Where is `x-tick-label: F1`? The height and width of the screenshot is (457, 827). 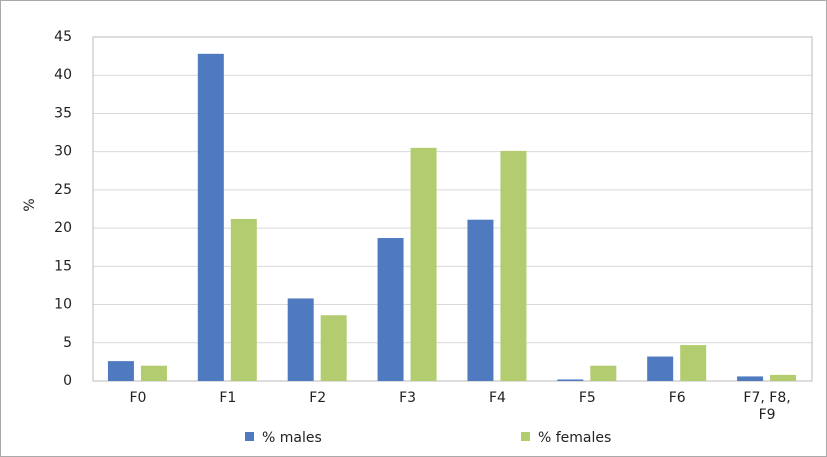 x-tick-label: F1 is located at coordinates (228, 398).